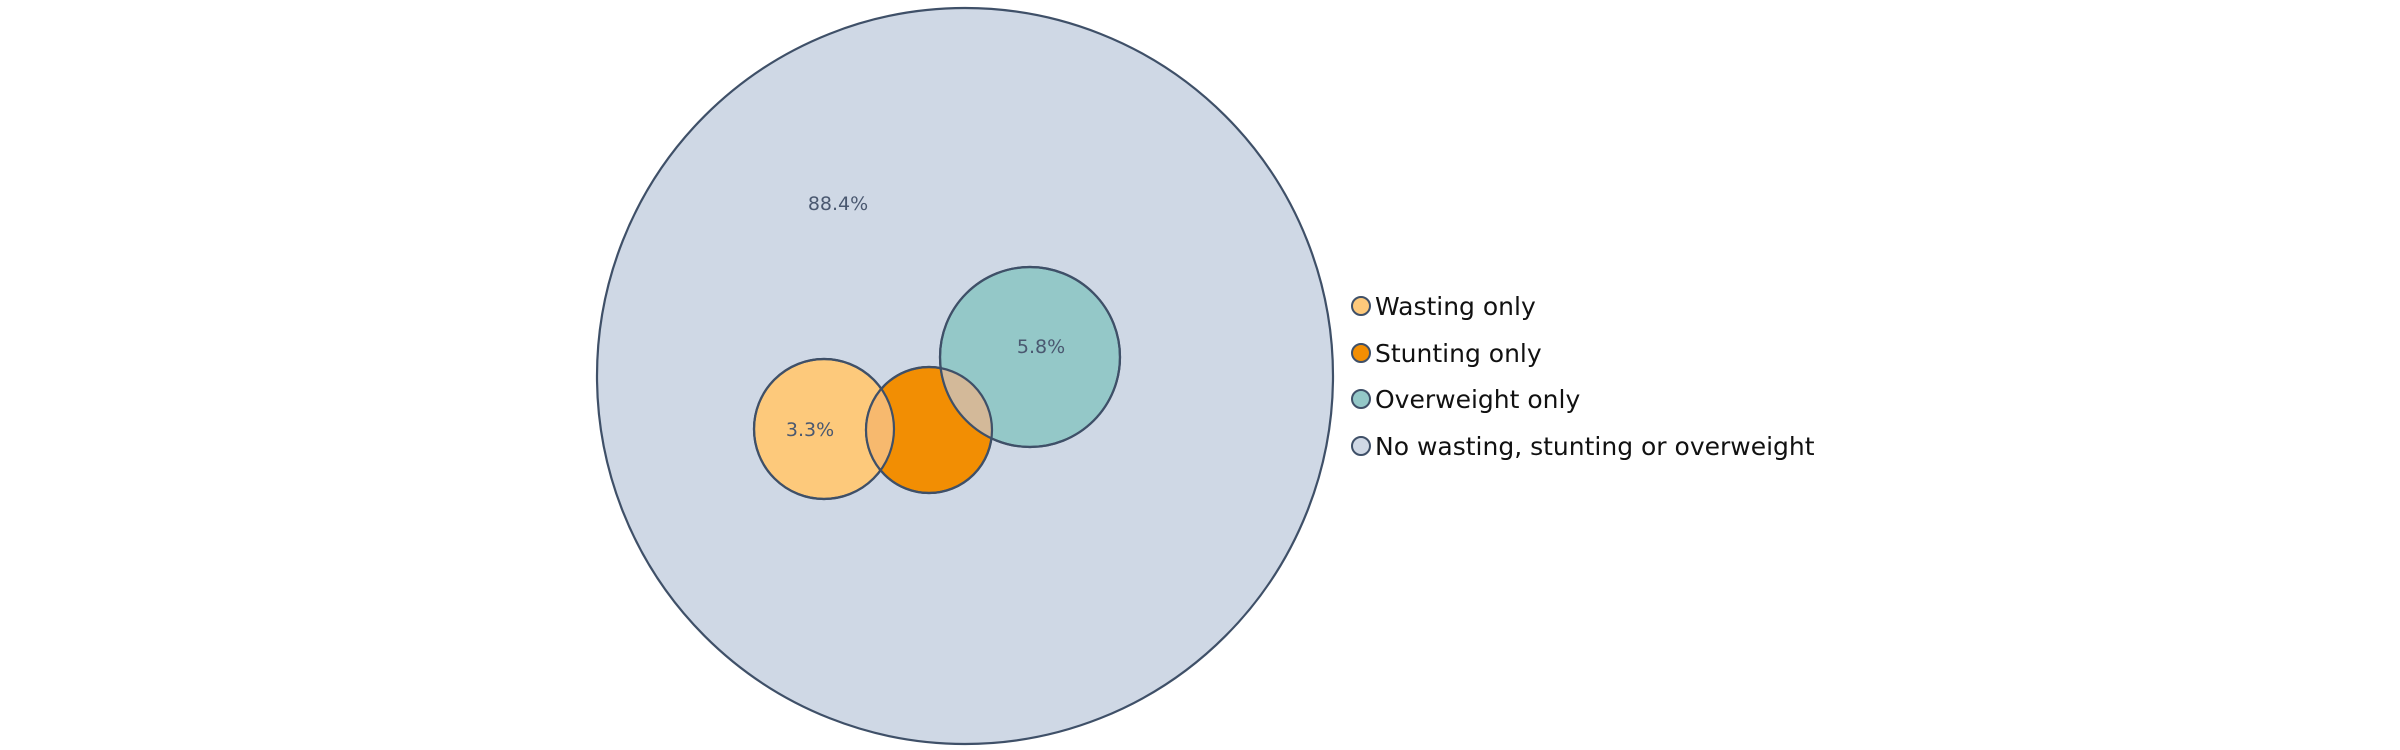 The width and height of the screenshot is (2400, 750). Describe the element at coordinates (838, 204) in the screenshot. I see `outer-region-label: 88.4%` at that location.